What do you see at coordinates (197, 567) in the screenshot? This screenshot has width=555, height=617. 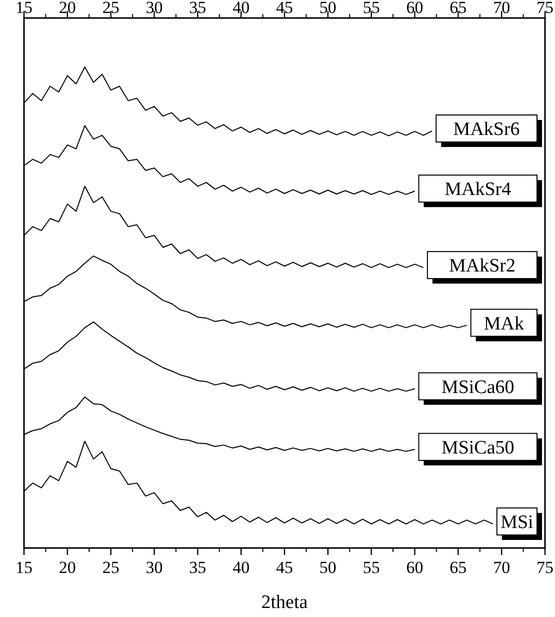 I see `x-tick-label: 35` at bounding box center [197, 567].